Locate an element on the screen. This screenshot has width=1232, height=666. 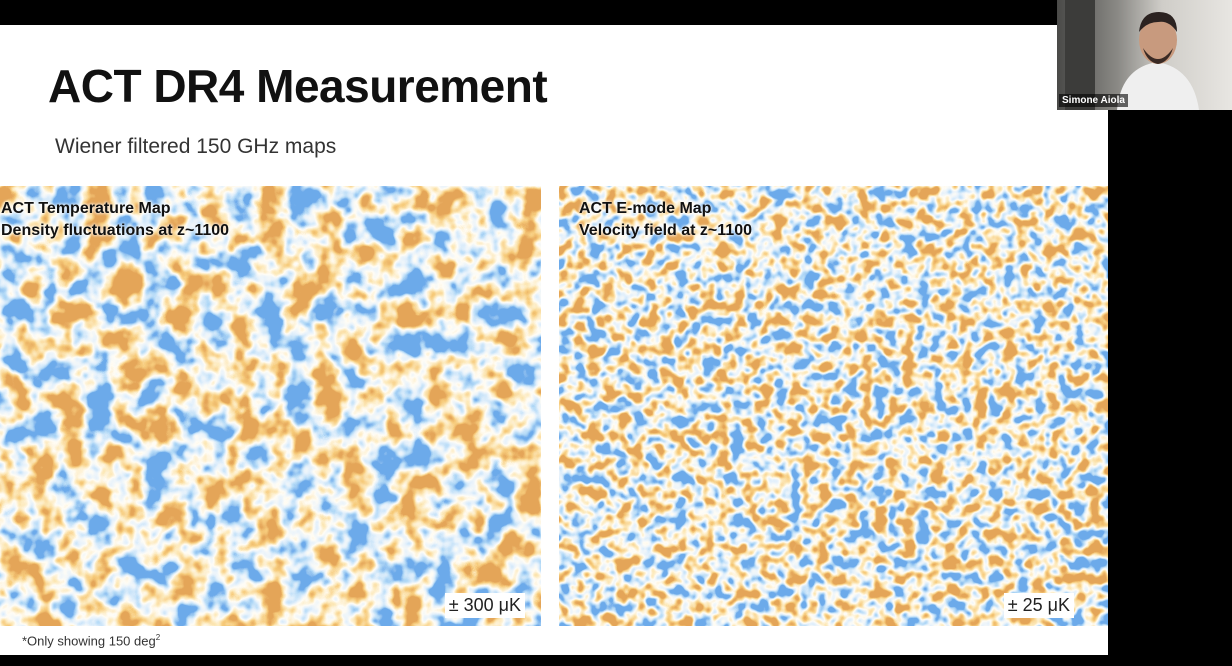
footnote-text: *Only showing 150 deg is located at coordinates (89, 641).